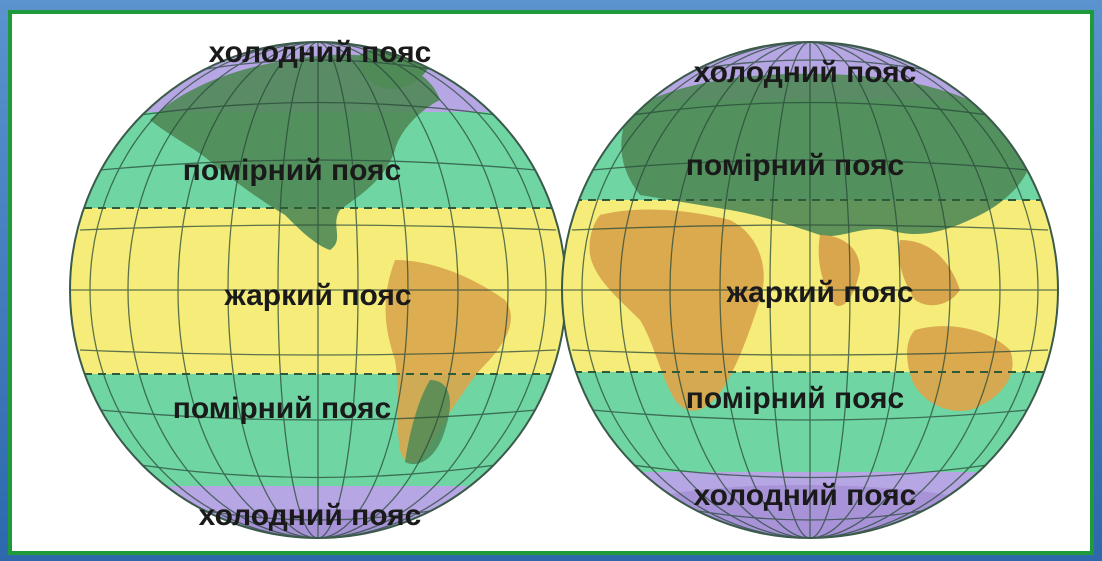  Describe the element at coordinates (929, 273) in the screenshot. I see `southeast-asia-land` at that location.